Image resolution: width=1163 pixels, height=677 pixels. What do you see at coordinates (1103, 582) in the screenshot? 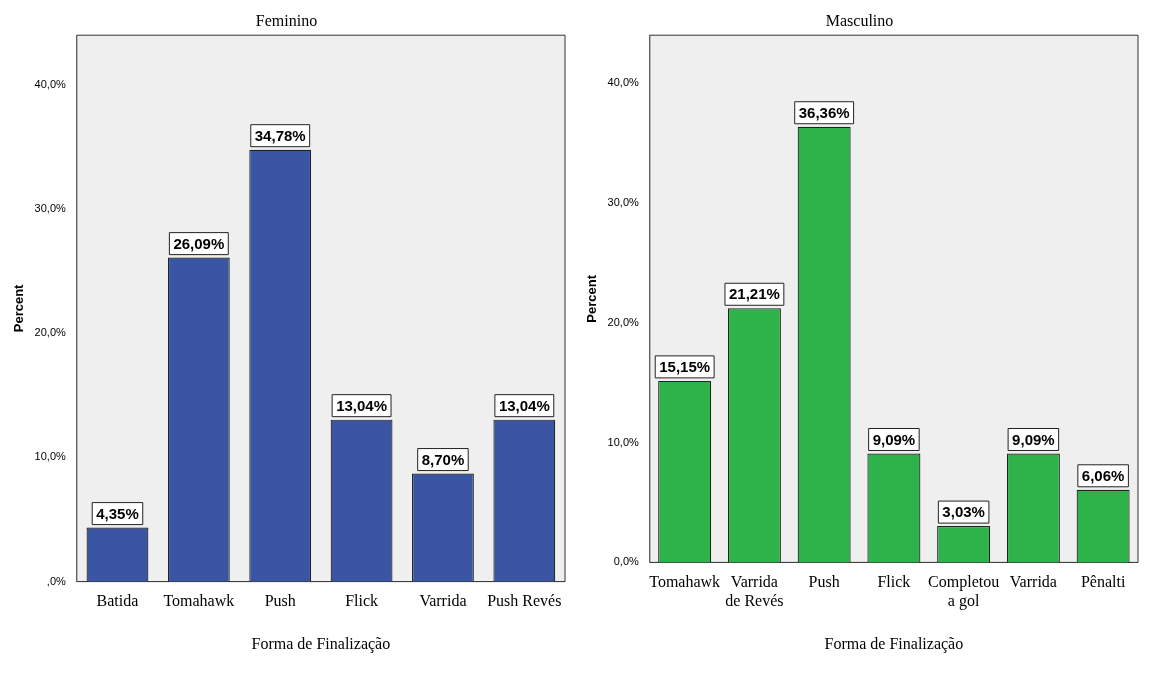
I see `x-tick-label: Pênalti` at bounding box center [1103, 582].